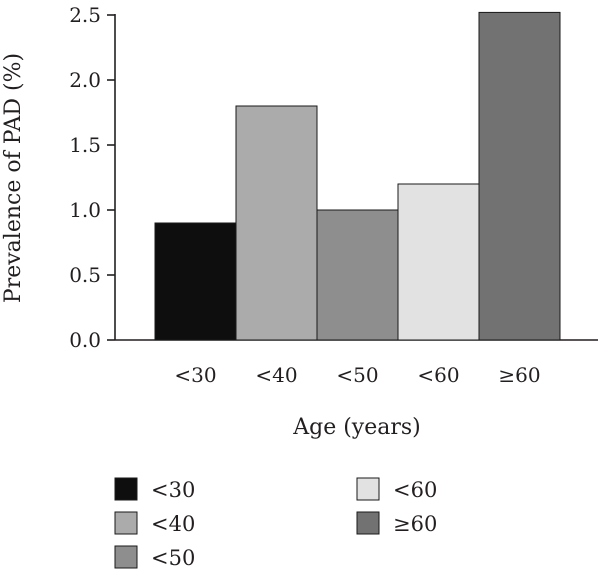  What do you see at coordinates (85, 275) in the screenshot?
I see `y-tick-label: 0.5` at bounding box center [85, 275].